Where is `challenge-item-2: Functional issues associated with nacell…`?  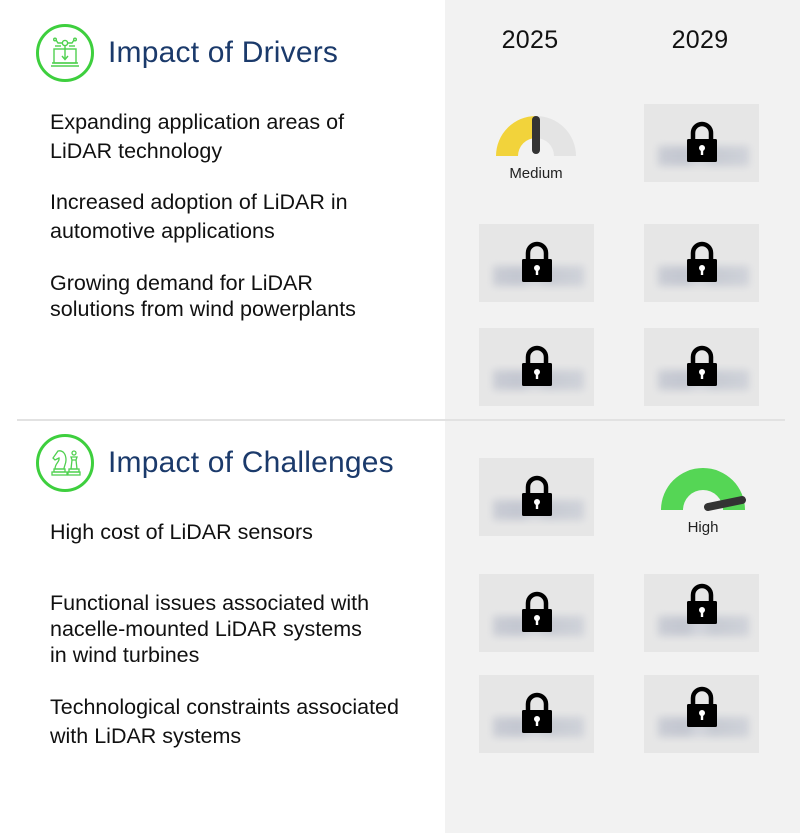 challenge-item-2: Functional issues associated with nacell… is located at coordinates (210, 629).